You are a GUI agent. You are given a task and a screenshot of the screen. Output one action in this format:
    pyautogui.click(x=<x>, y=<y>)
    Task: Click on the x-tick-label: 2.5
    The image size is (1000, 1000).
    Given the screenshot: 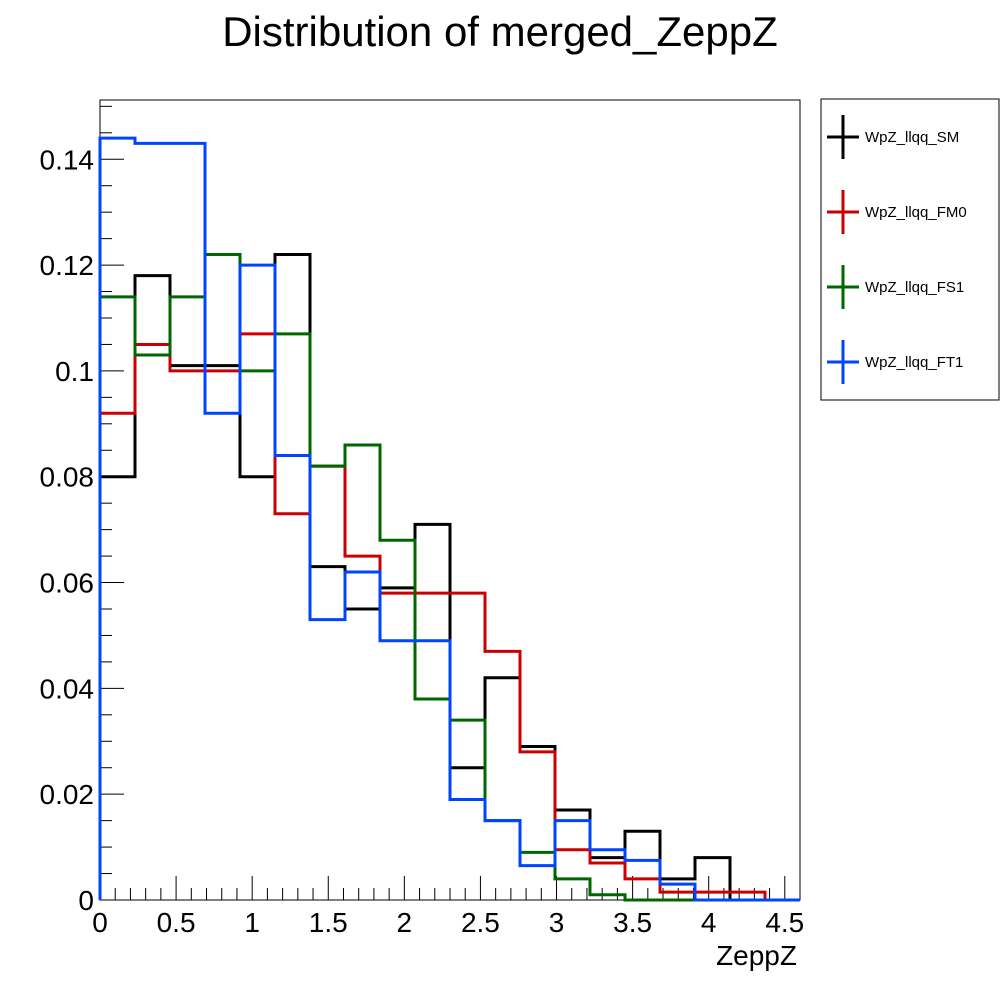 What is the action you would take?
    pyautogui.click(x=480, y=922)
    